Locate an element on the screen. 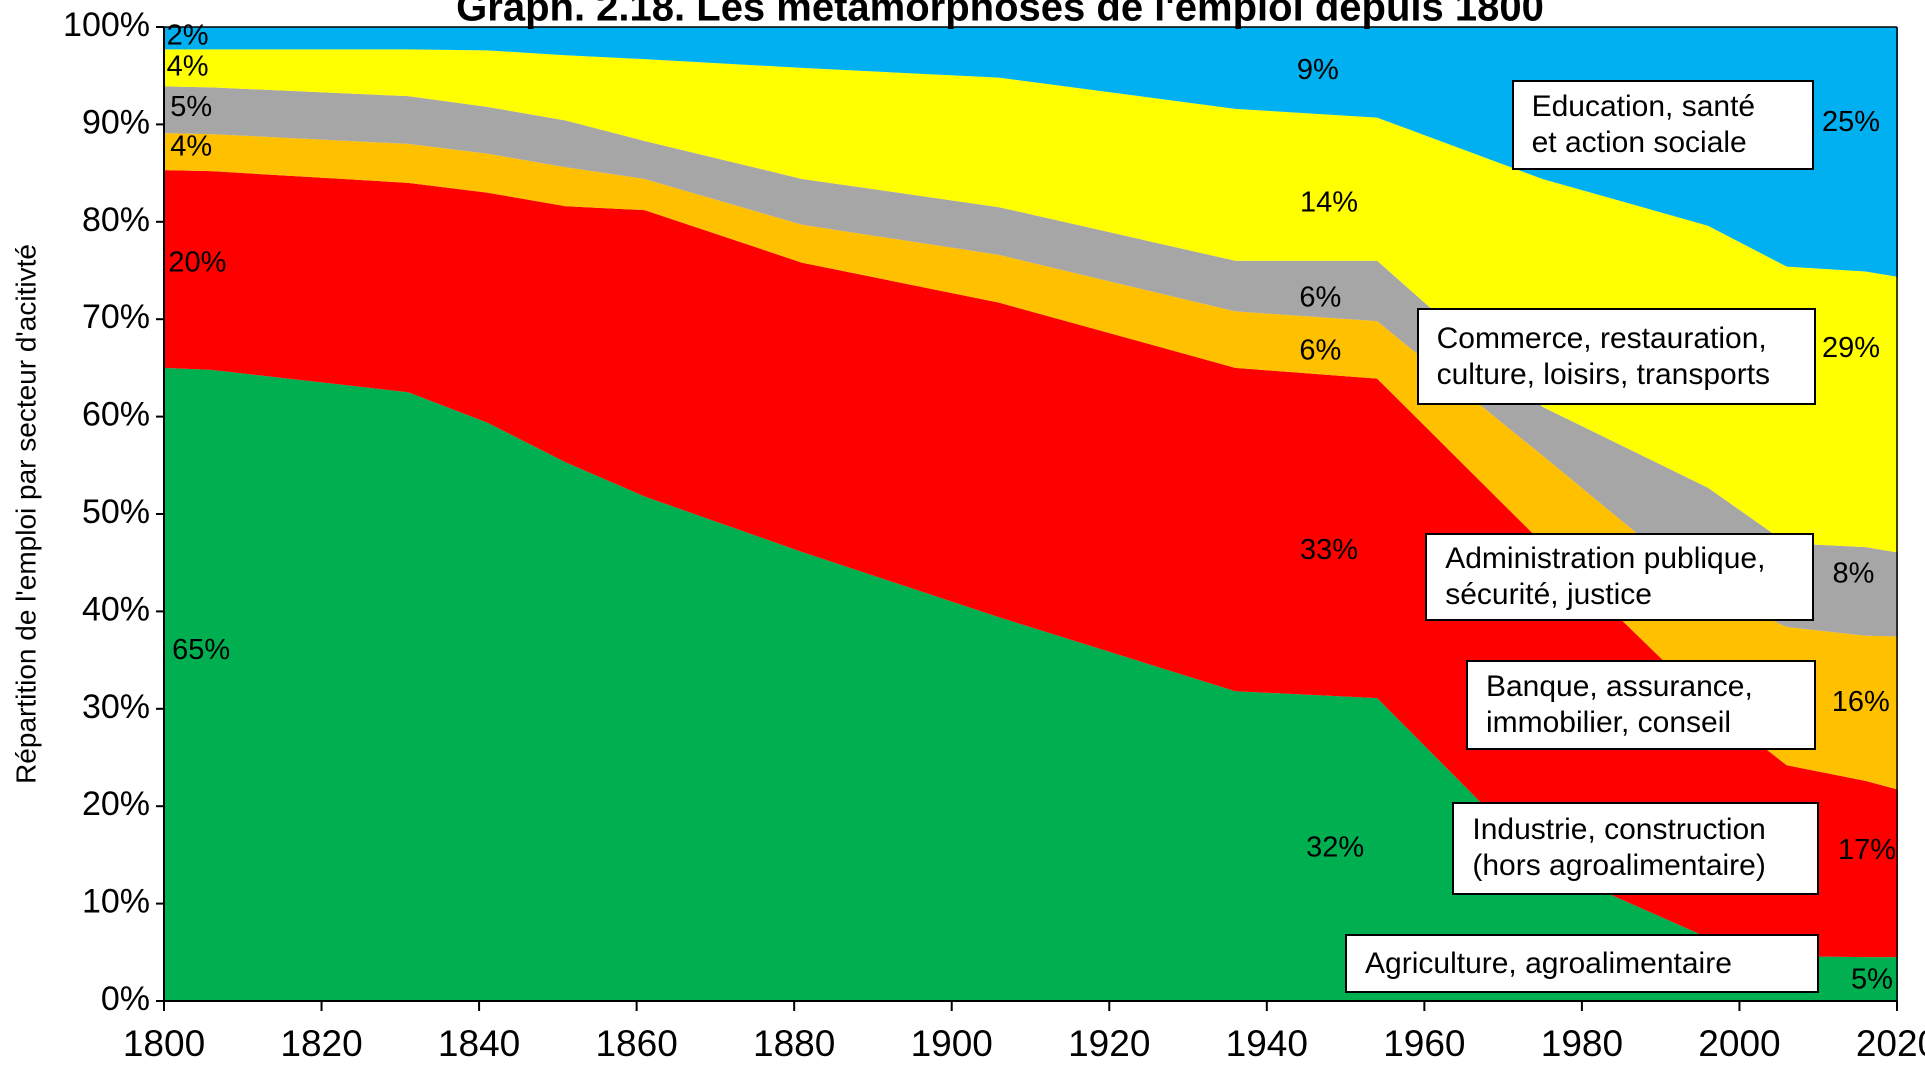 The height and width of the screenshot is (1066, 1925). data-annotation: 29% is located at coordinates (1851, 348).